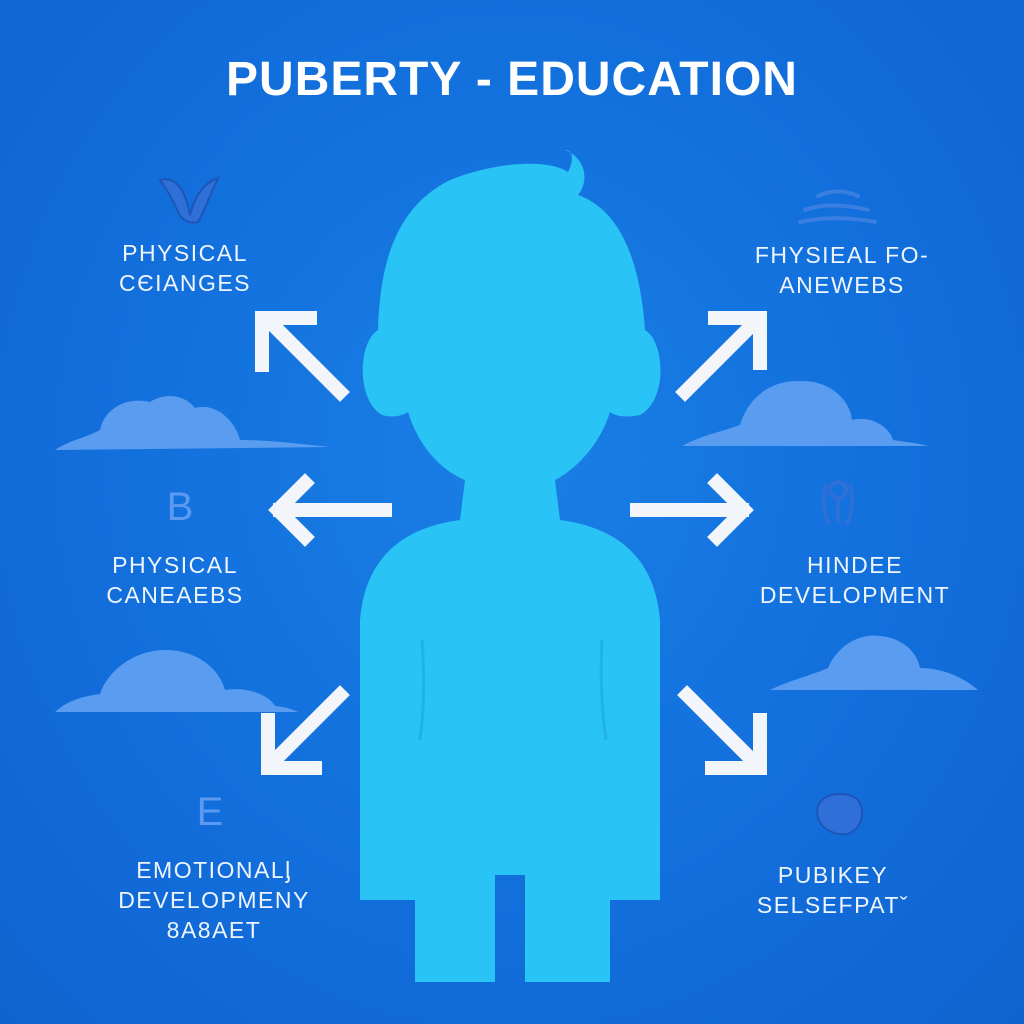 Image resolution: width=1024 pixels, height=1024 pixels. What do you see at coordinates (192, 423) in the screenshot?
I see `cloud-top-left` at bounding box center [192, 423].